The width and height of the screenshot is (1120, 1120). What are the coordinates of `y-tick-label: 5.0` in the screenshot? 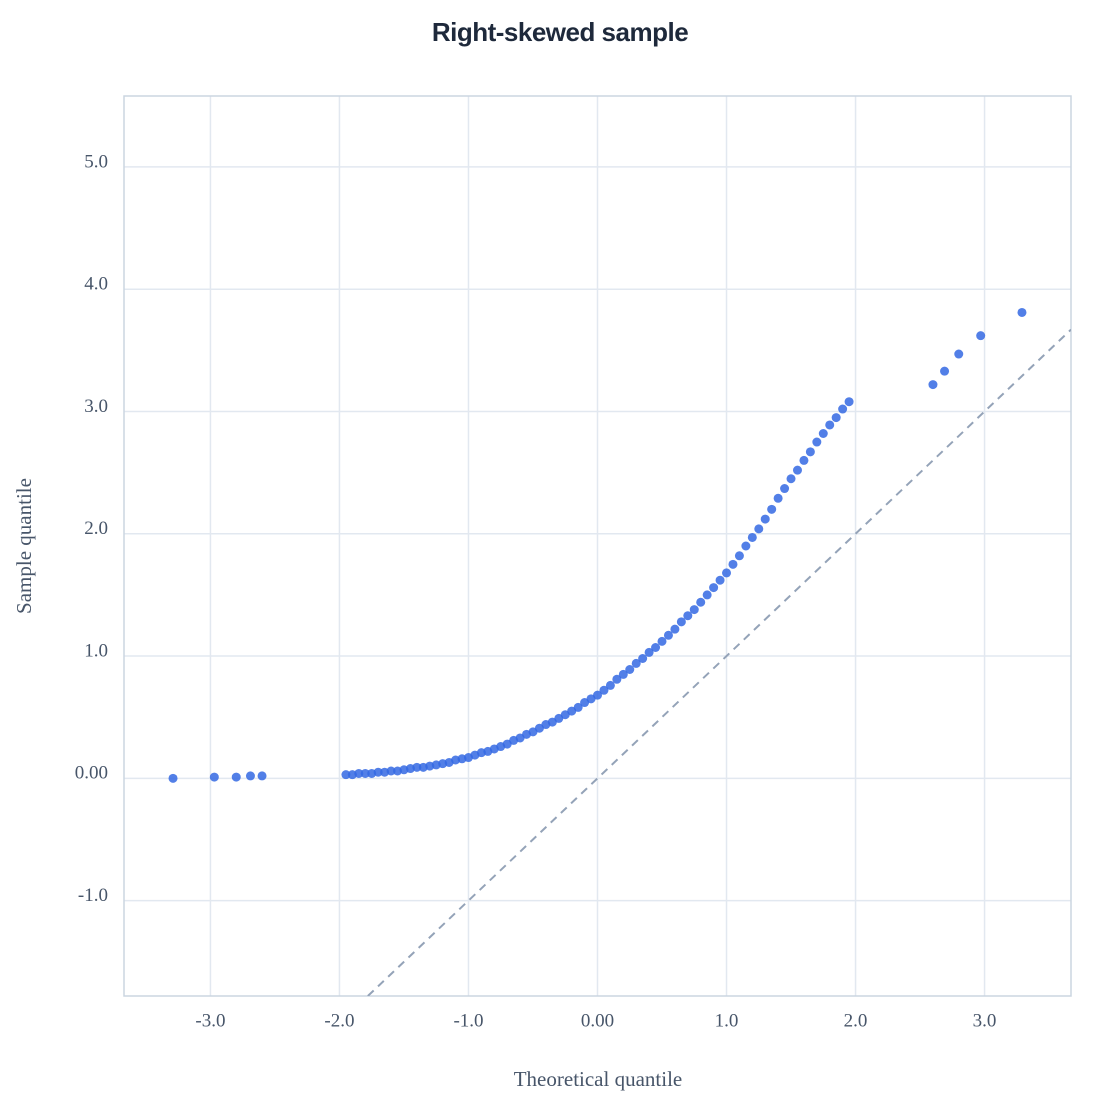 It's located at (96, 161).